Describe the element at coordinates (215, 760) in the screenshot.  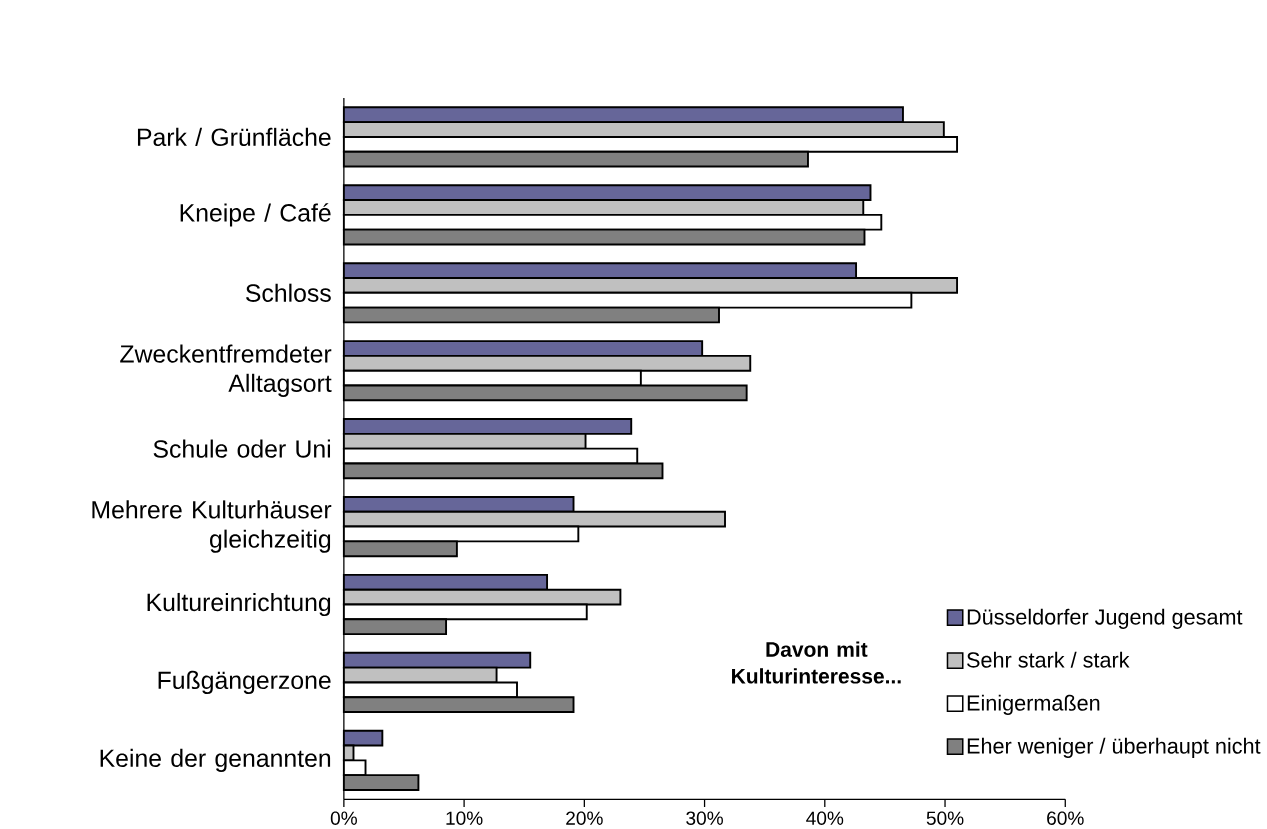
I see `y-tick-label: Keine der genannten` at that location.